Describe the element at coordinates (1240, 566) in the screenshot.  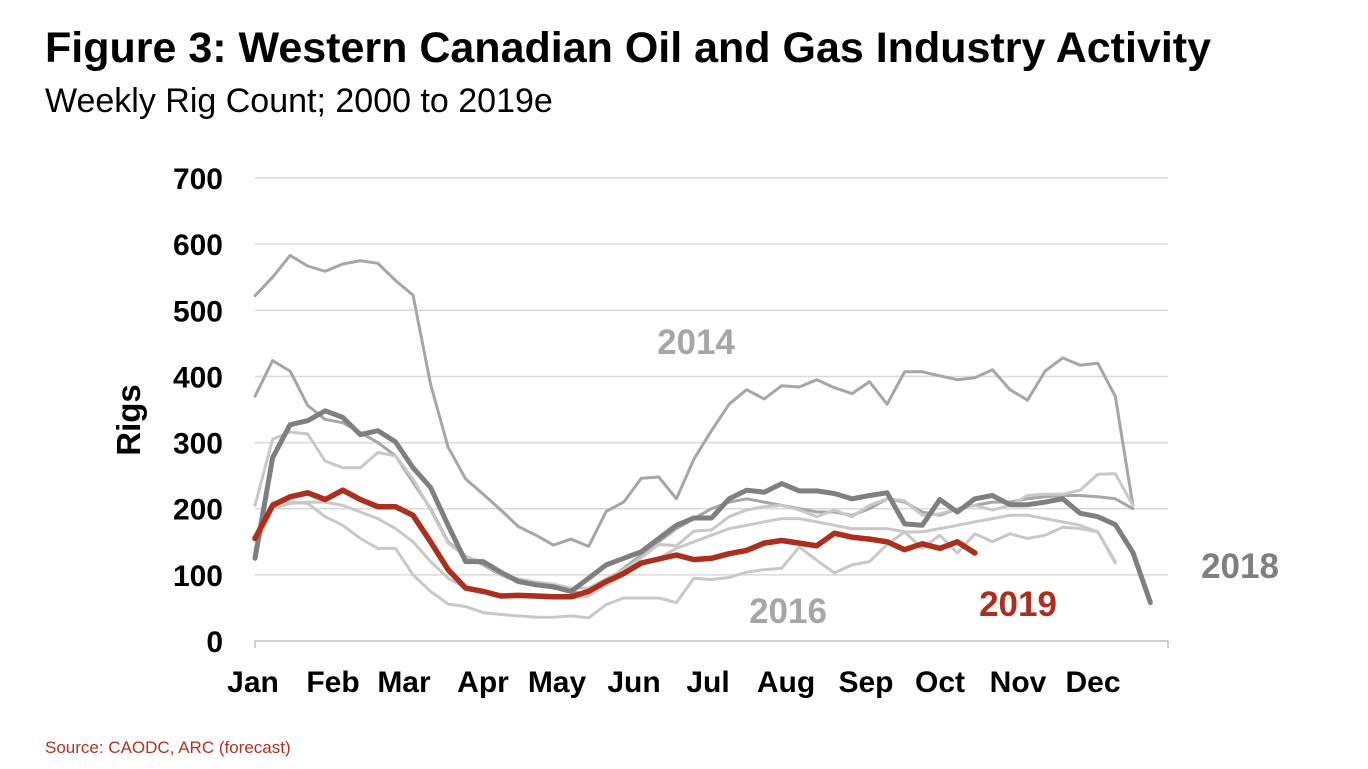
I see `series-annotation: 2018` at that location.